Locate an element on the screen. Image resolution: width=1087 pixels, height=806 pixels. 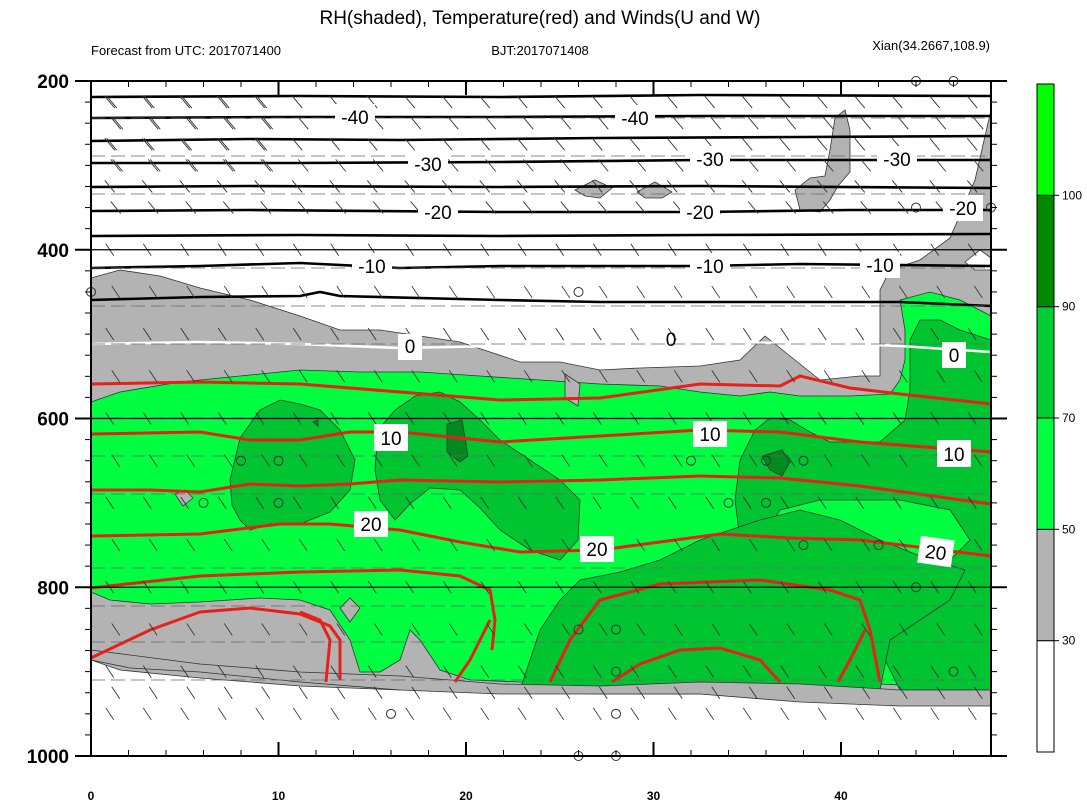
colorbar-label: 70 is located at coordinates (1069, 418).